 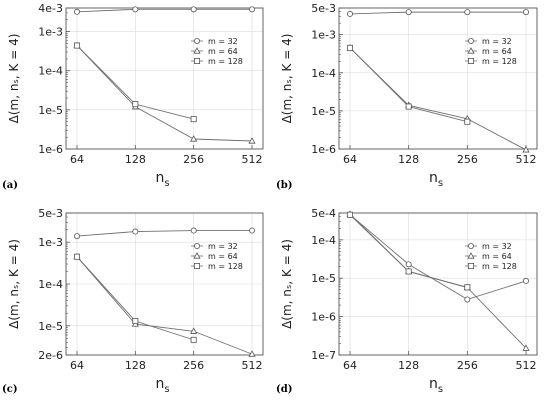 What do you see at coordinates (50, 355) in the screenshot?
I see `y-tick-label: 2e-6` at bounding box center [50, 355].